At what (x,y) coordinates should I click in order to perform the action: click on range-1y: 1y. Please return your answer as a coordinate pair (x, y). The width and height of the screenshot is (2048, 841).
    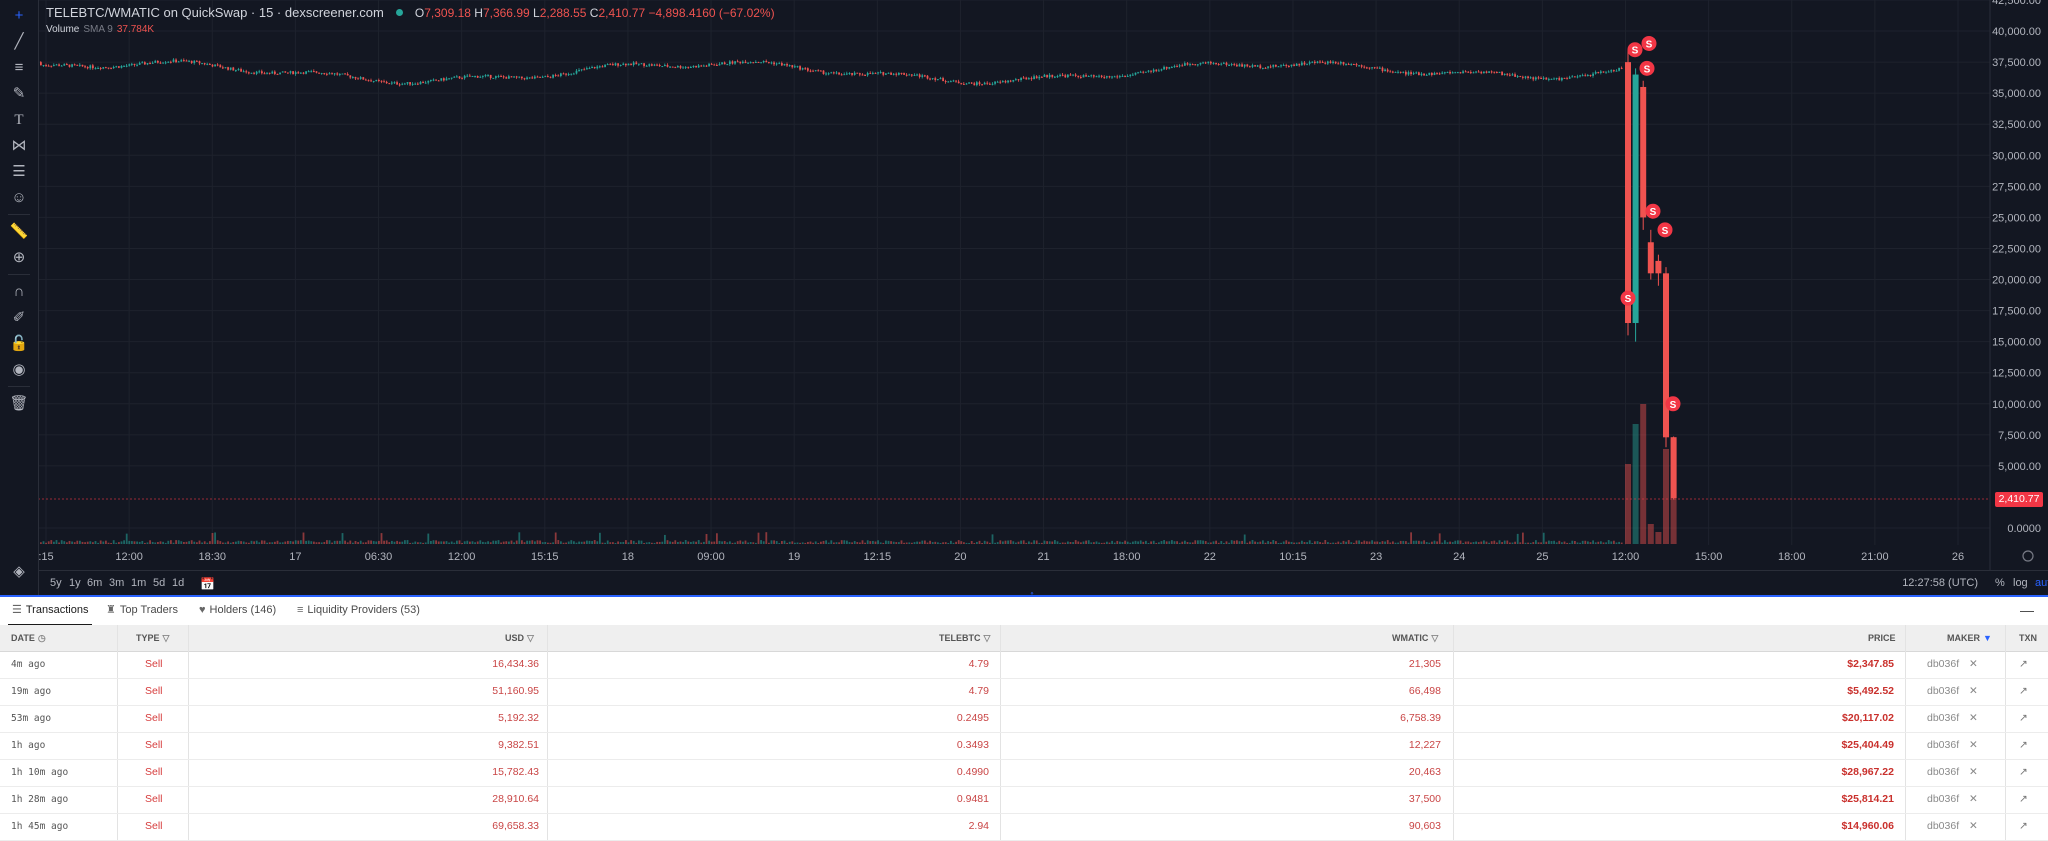
    Looking at the image, I should click on (75, 583).